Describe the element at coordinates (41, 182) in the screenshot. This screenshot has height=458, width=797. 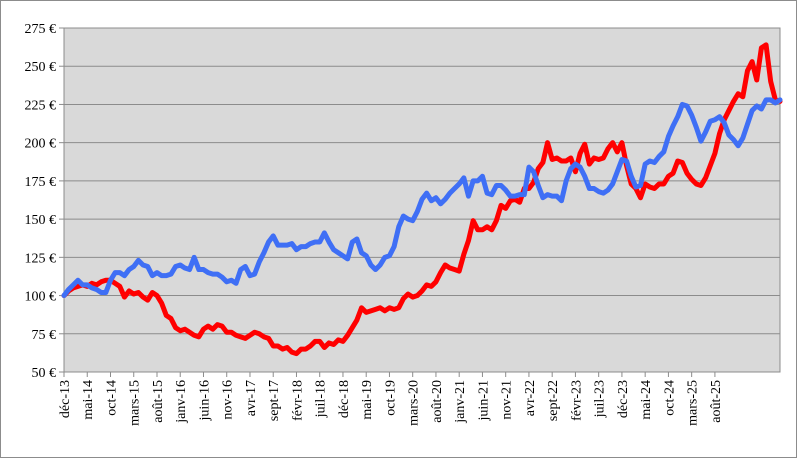
I see `y-tick-label: 175 €` at that location.